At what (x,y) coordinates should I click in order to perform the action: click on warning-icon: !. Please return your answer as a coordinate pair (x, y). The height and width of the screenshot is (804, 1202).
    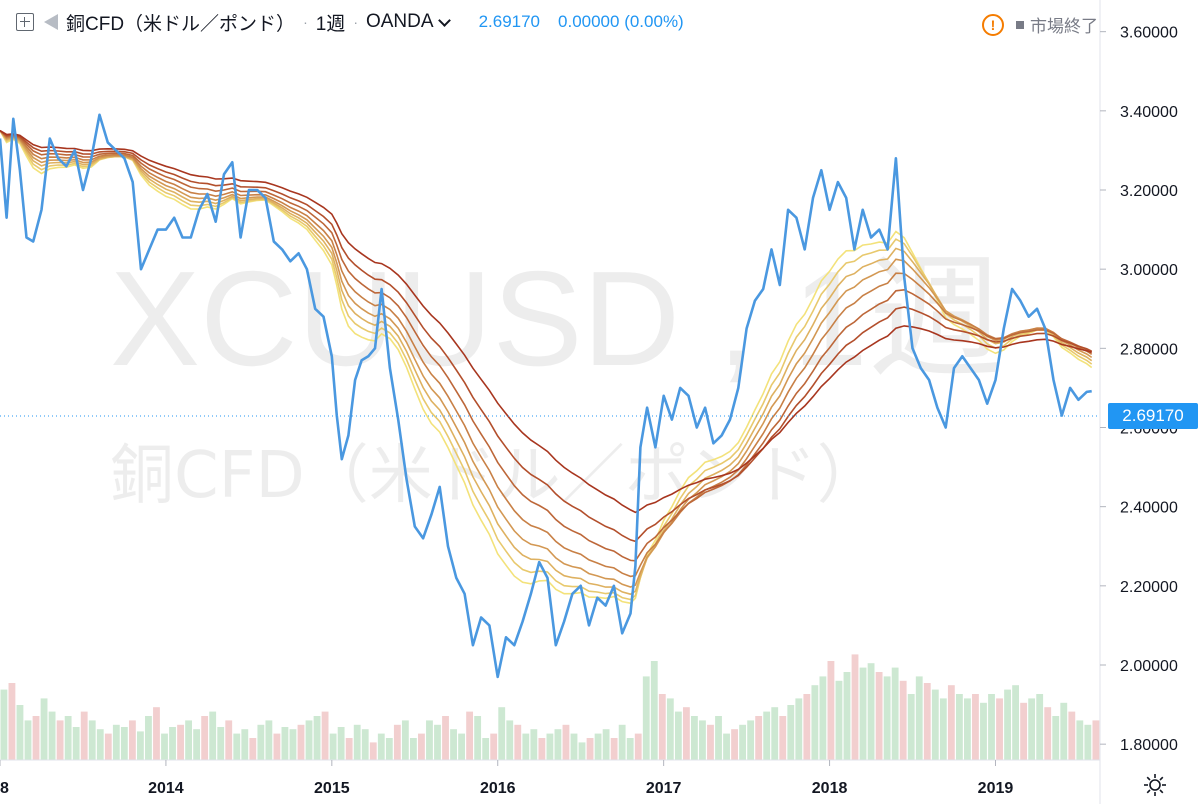
    Looking at the image, I should click on (993, 24).